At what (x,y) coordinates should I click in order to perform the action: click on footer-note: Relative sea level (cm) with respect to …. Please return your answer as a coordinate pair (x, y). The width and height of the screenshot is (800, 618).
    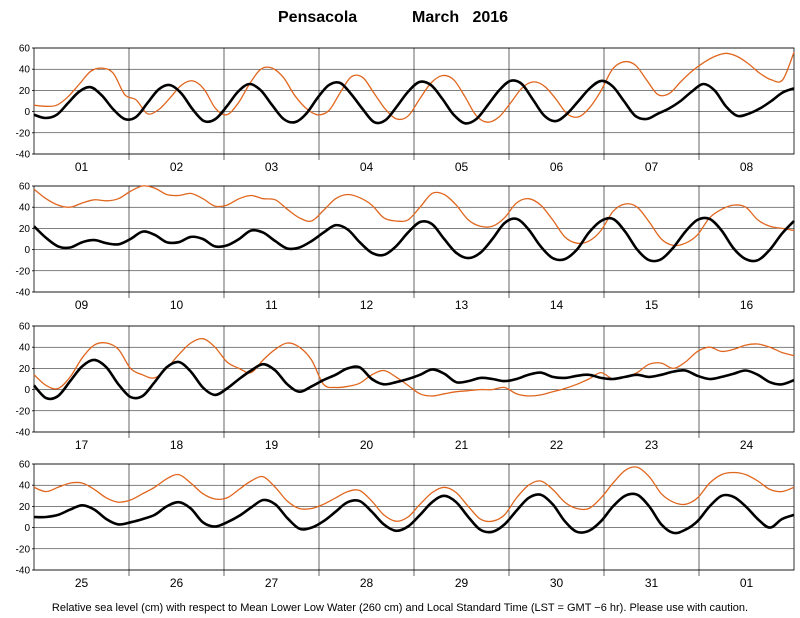
    Looking at the image, I should click on (400, 608).